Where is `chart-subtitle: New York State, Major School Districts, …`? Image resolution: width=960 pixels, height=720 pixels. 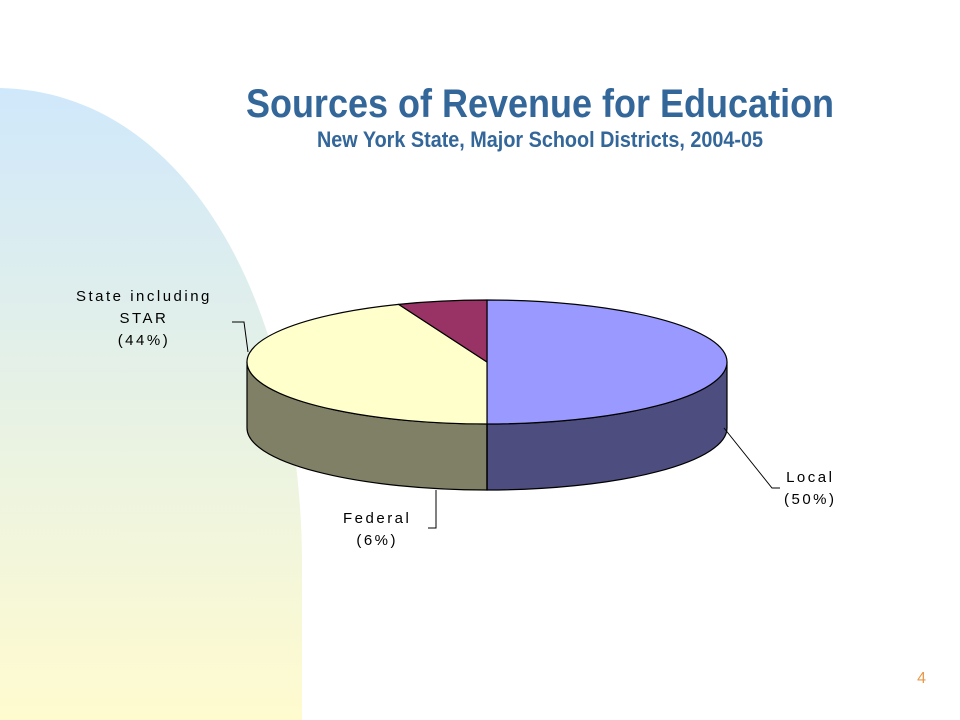 chart-subtitle: New York State, Major School Districts, … is located at coordinates (540, 139).